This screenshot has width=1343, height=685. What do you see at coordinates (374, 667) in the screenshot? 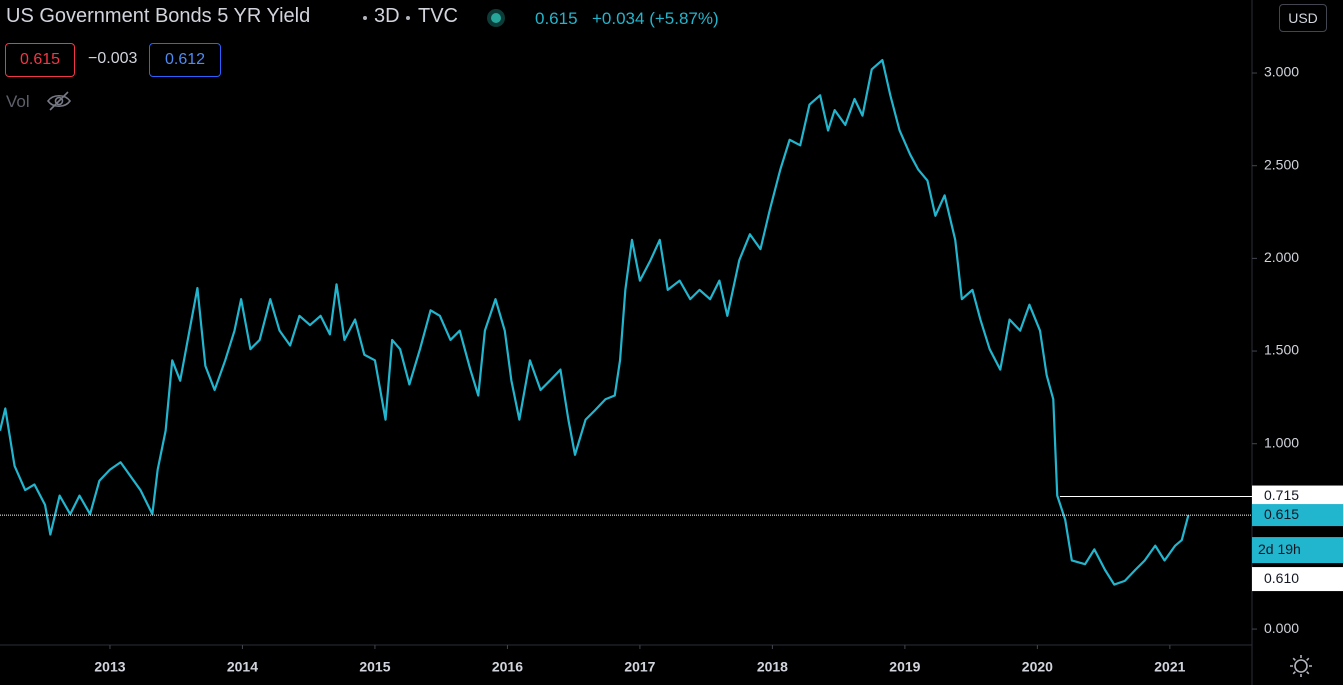
I see `x-tick-label: 2015` at bounding box center [374, 667].